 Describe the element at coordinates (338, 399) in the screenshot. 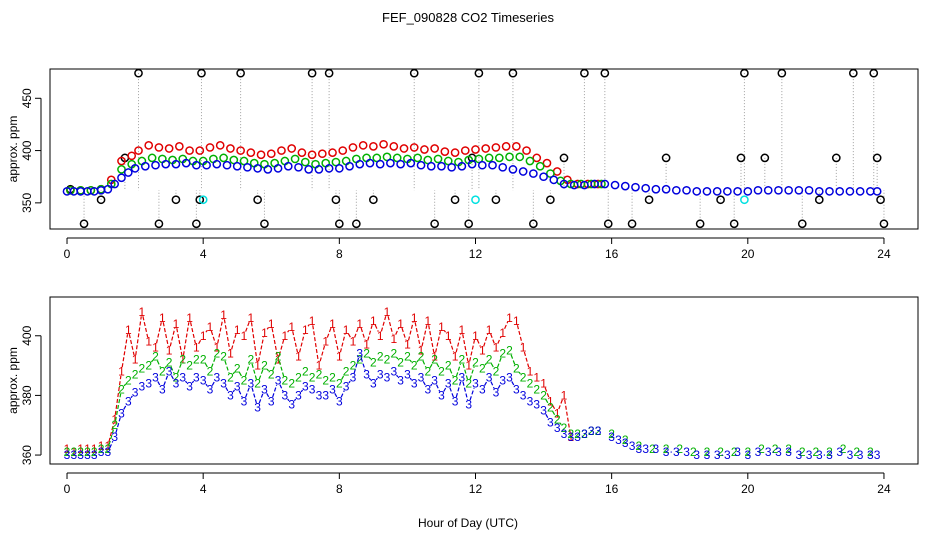

I see `series-line` at that location.